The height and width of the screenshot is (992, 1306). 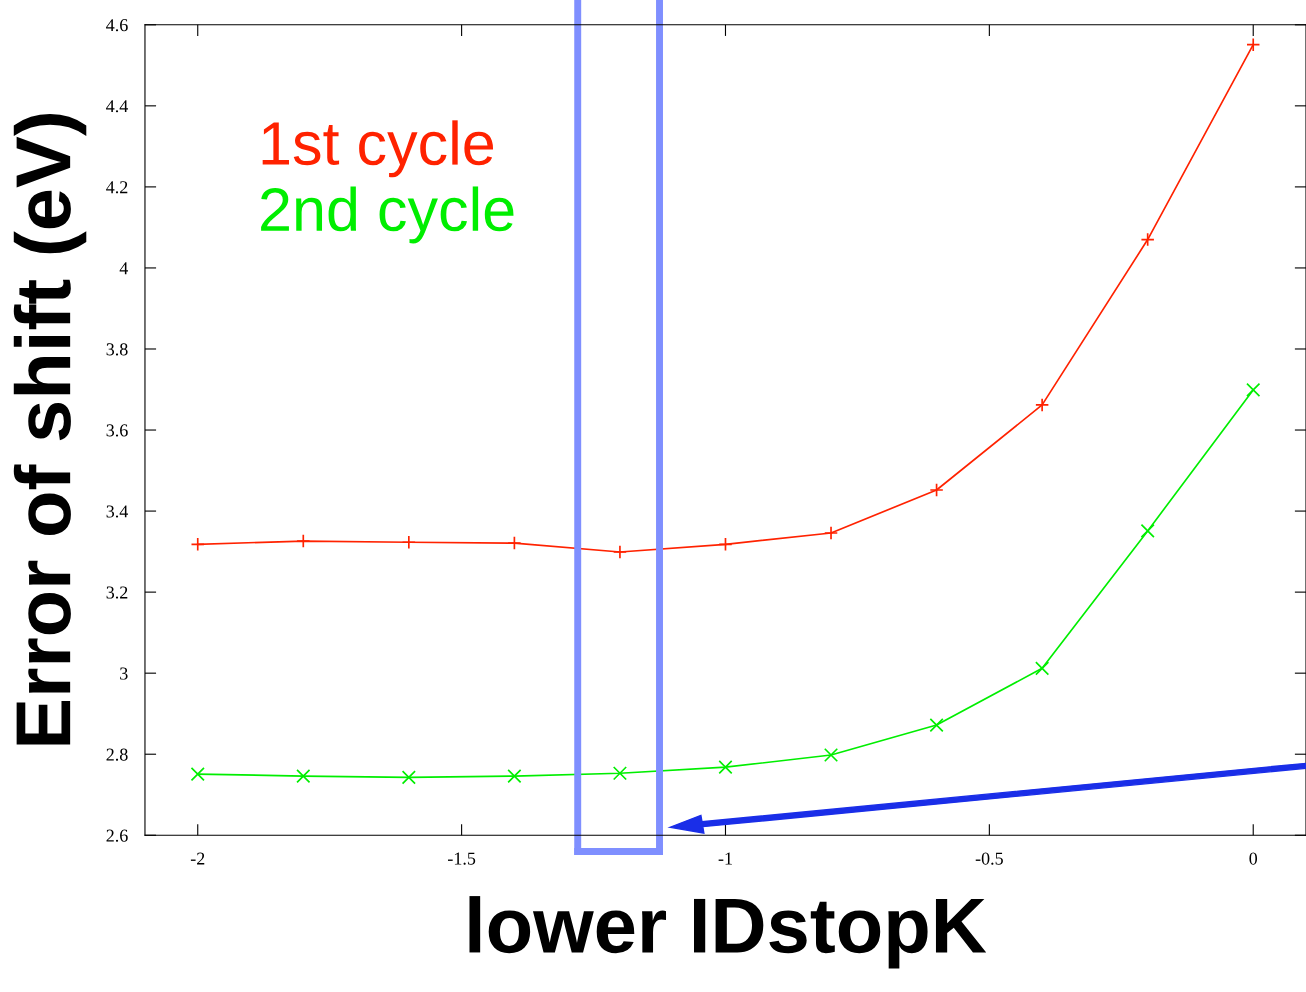 What do you see at coordinates (117, 754) in the screenshot?
I see `y-tick-label: 2.8` at bounding box center [117, 754].